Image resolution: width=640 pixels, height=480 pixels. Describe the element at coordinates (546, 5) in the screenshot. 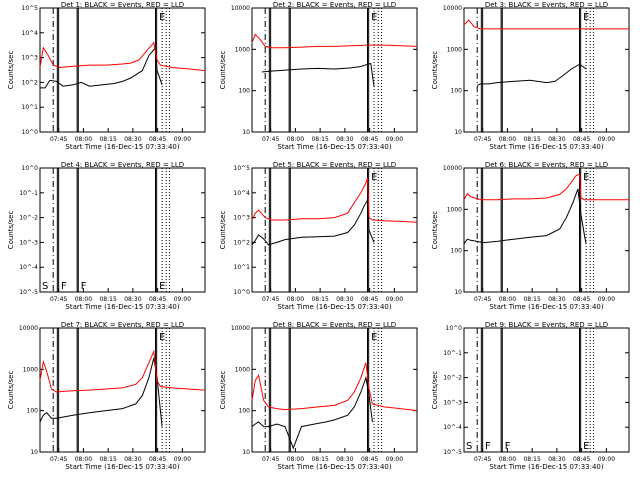

I see `panel-title: Det 3: BLACK = Events, RED = LLD` at that location.